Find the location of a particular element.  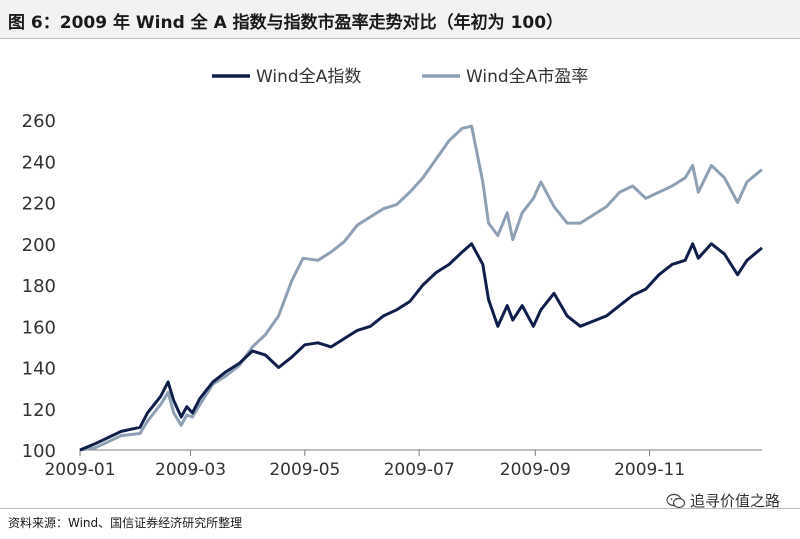

legend-label-index: Wind全A指数 is located at coordinates (308, 77).